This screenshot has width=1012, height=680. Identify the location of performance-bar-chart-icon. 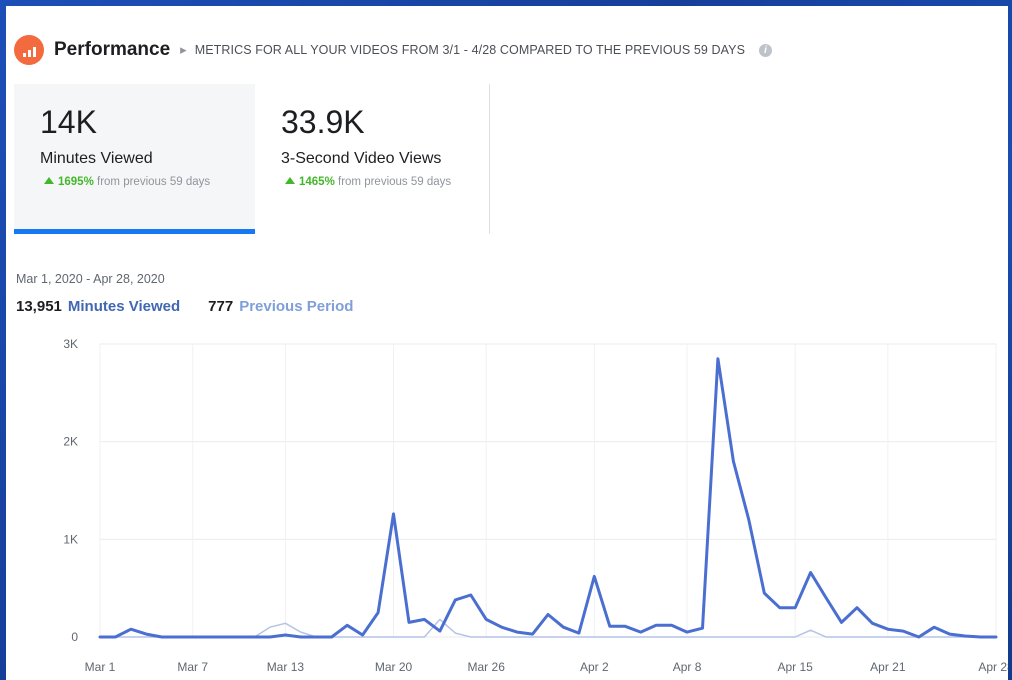
(29, 50).